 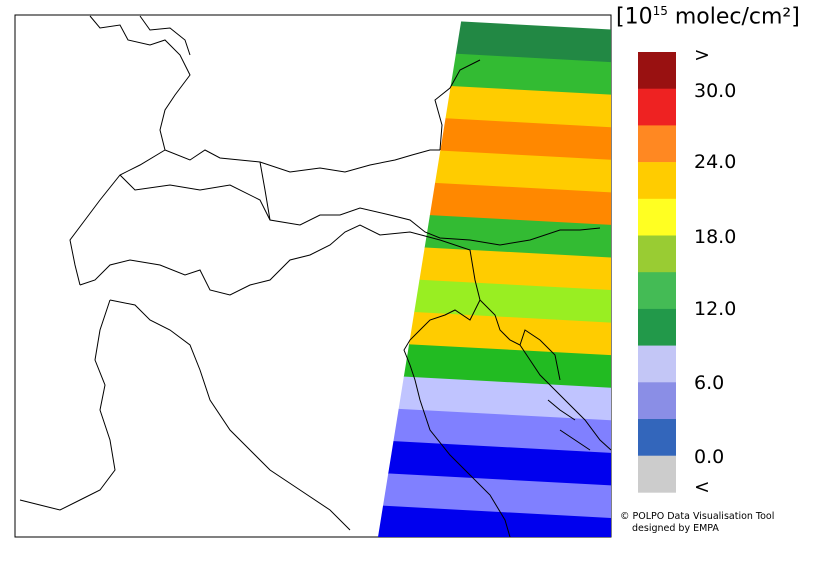 I want to click on credit-line-2: designed by EMPA, so click(x=675, y=528).